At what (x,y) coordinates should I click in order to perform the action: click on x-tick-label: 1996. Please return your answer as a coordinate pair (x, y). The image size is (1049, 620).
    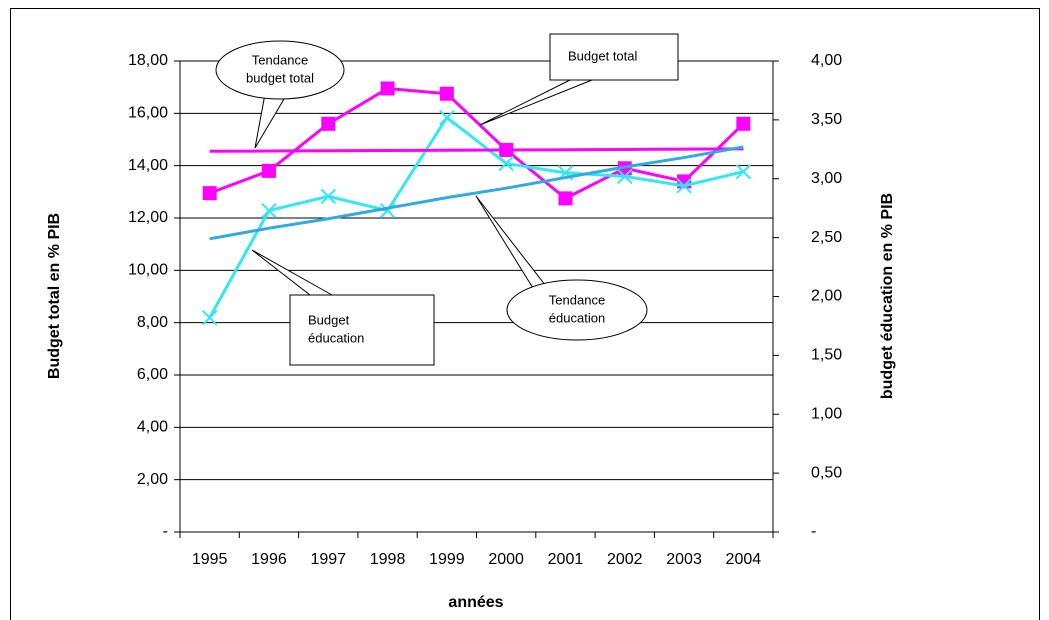
    Looking at the image, I should click on (269, 559).